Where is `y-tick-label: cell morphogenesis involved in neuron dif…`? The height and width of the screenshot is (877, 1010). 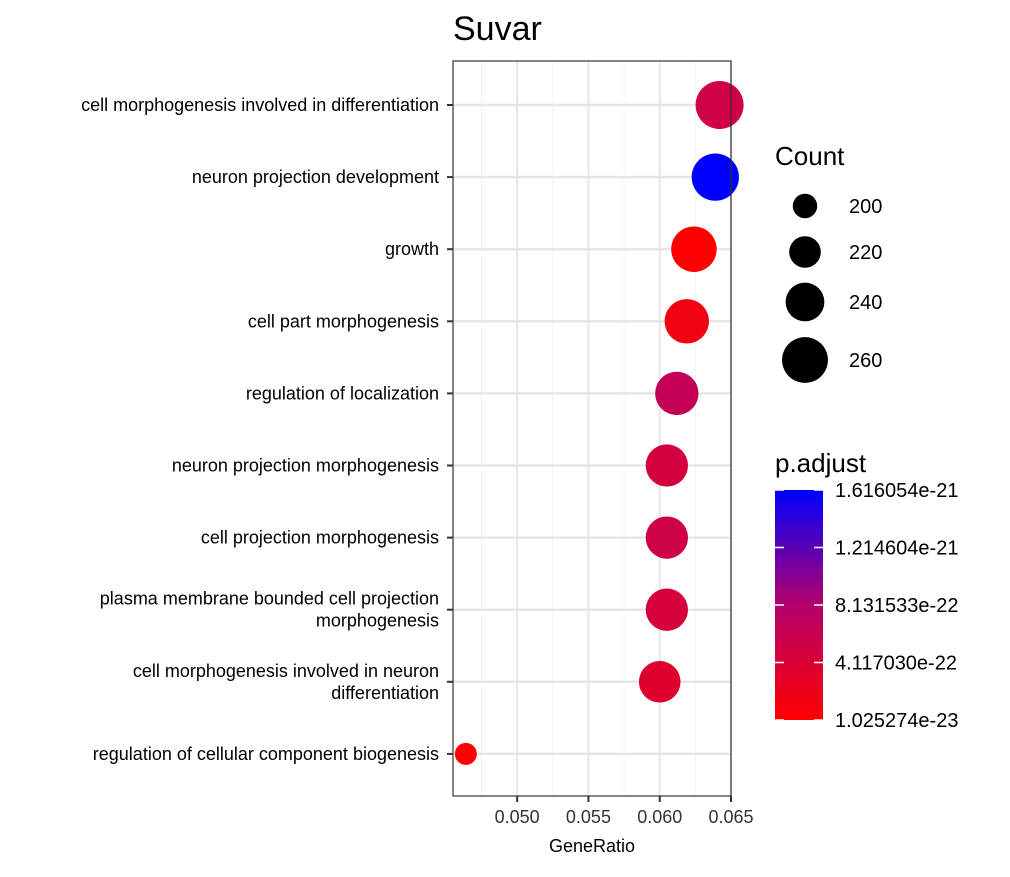
y-tick-label: cell morphogenesis involved in neuron dif… is located at coordinates (286, 682).